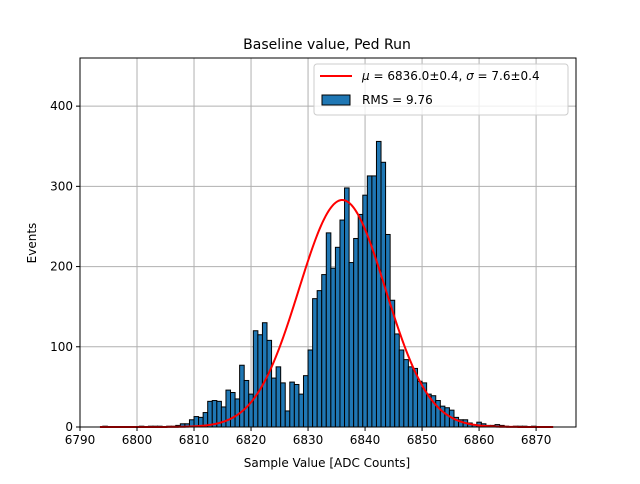 This screenshot has width=640, height=484. Describe the element at coordinates (327, 45) in the screenshot. I see `chart-title: Baseline value, Ped Run` at that location.